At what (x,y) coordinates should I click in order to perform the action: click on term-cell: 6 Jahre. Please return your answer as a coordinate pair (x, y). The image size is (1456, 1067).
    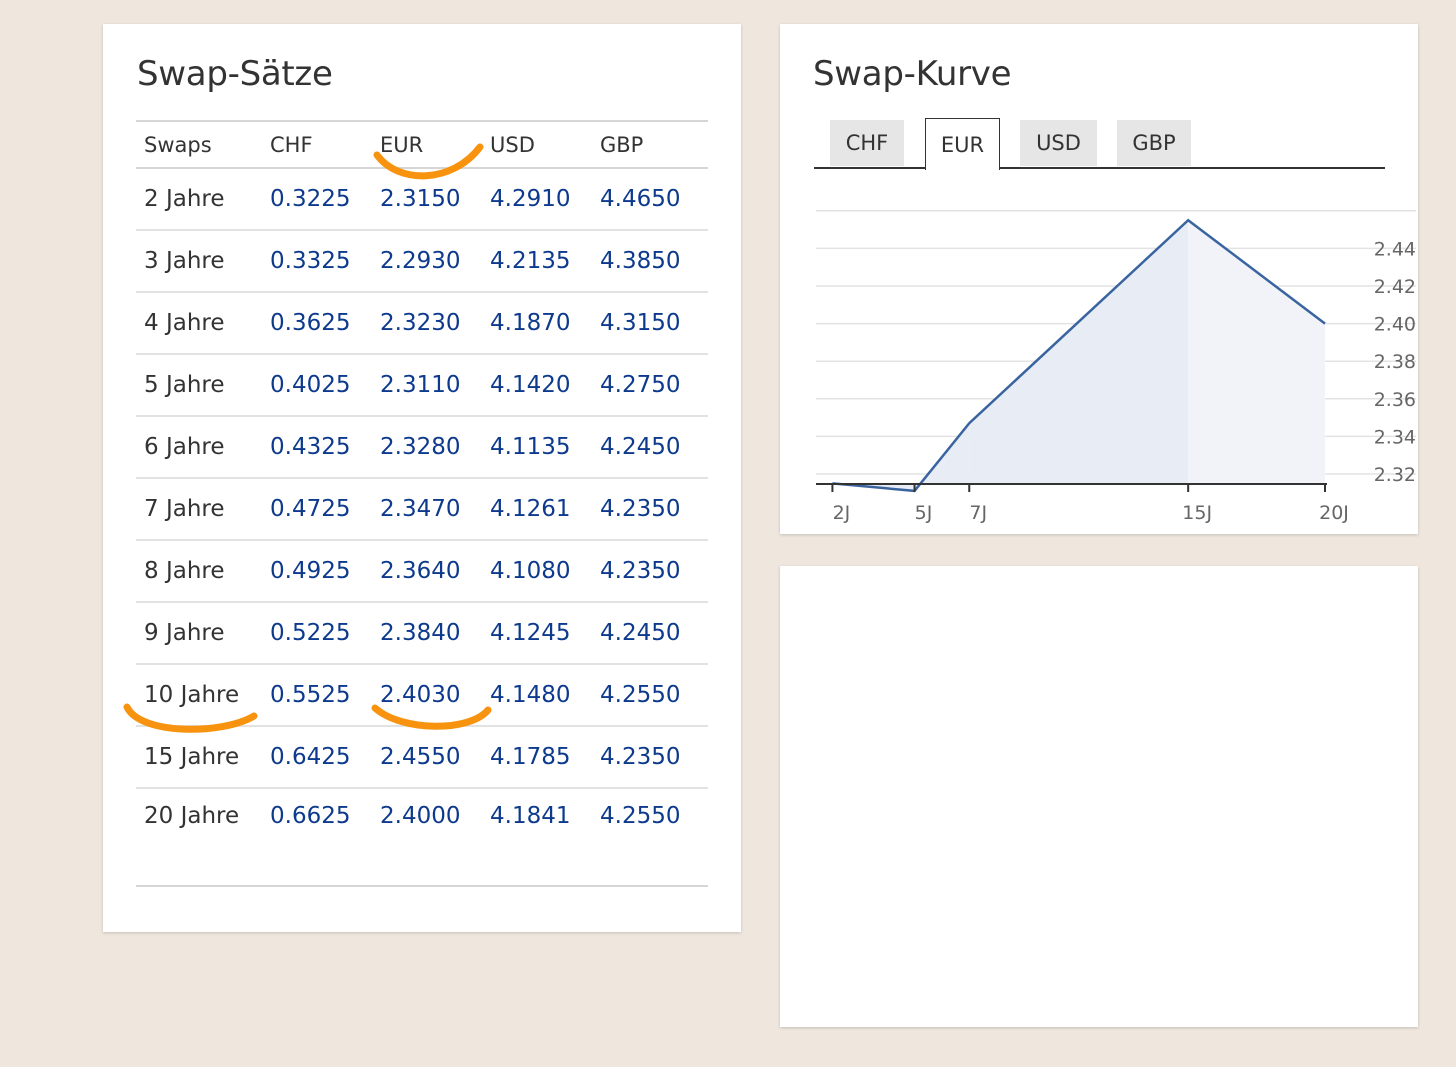
    Looking at the image, I should click on (203, 447).